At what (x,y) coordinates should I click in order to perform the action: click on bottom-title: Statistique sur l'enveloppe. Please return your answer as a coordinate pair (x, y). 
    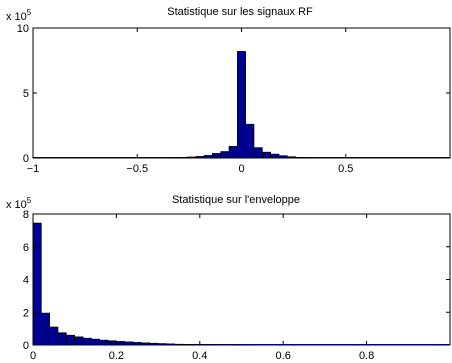
    Looking at the image, I should click on (236, 200).